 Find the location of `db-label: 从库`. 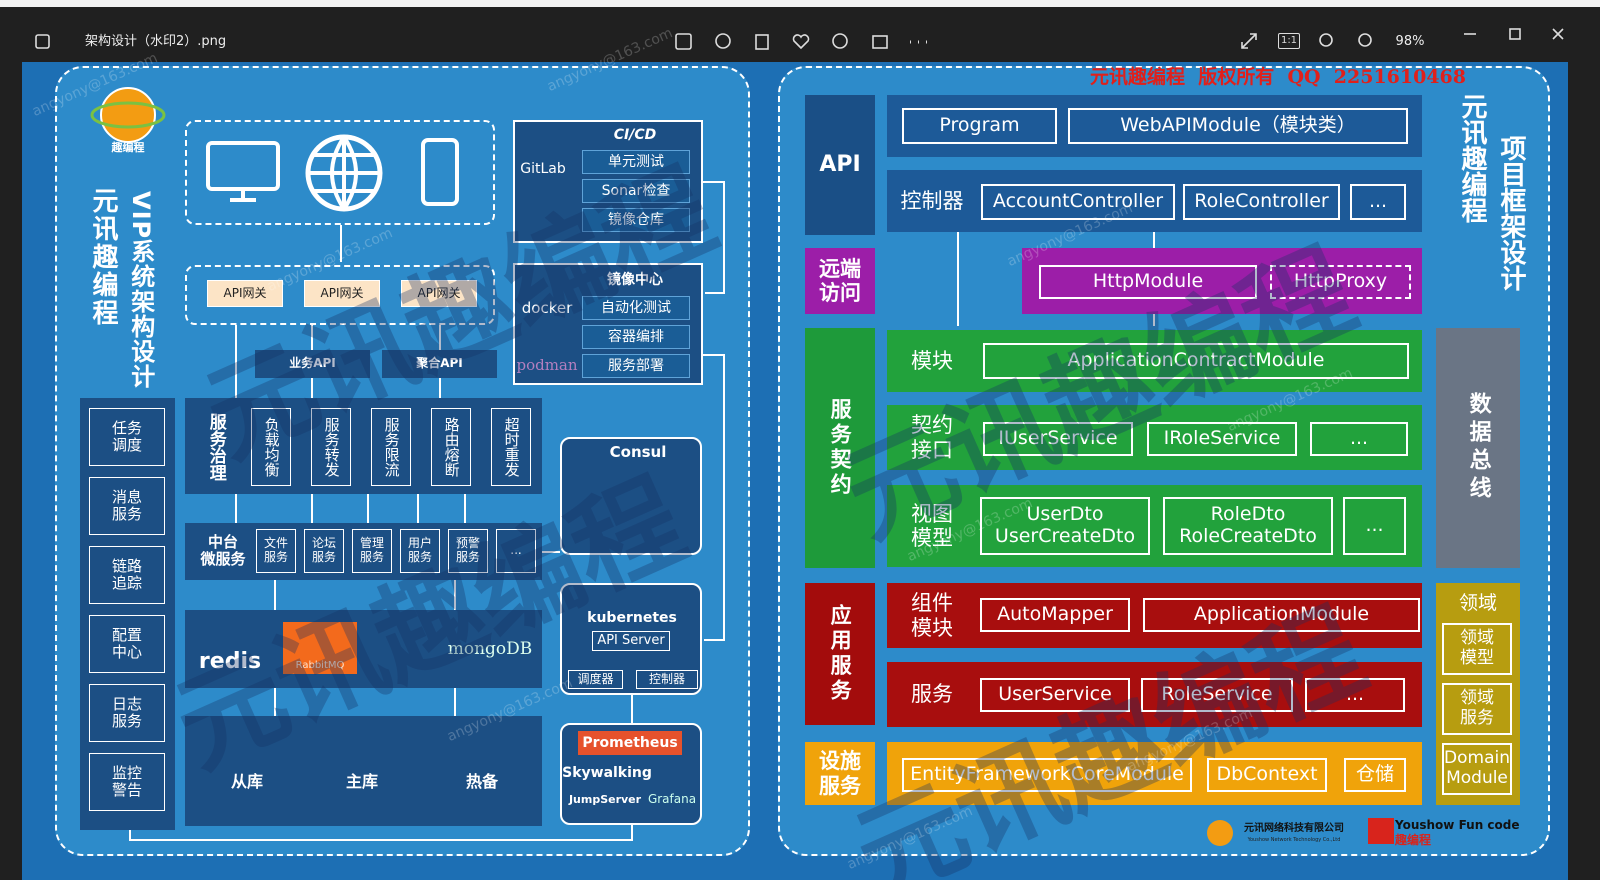

db-label: 从库 is located at coordinates (246, 781).